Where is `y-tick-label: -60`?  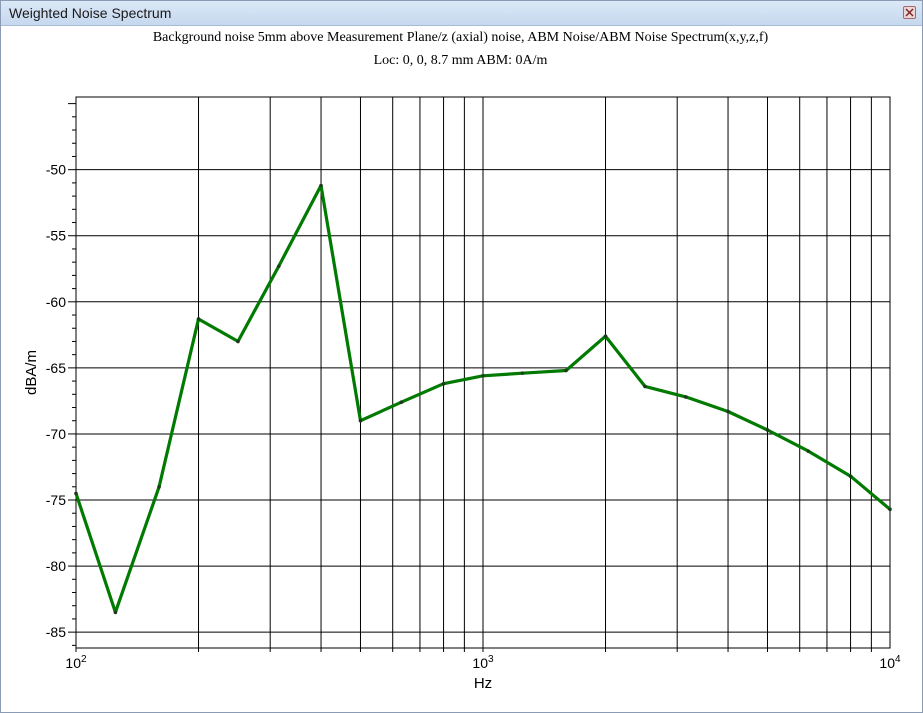 y-tick-label: -60 is located at coordinates (56, 302).